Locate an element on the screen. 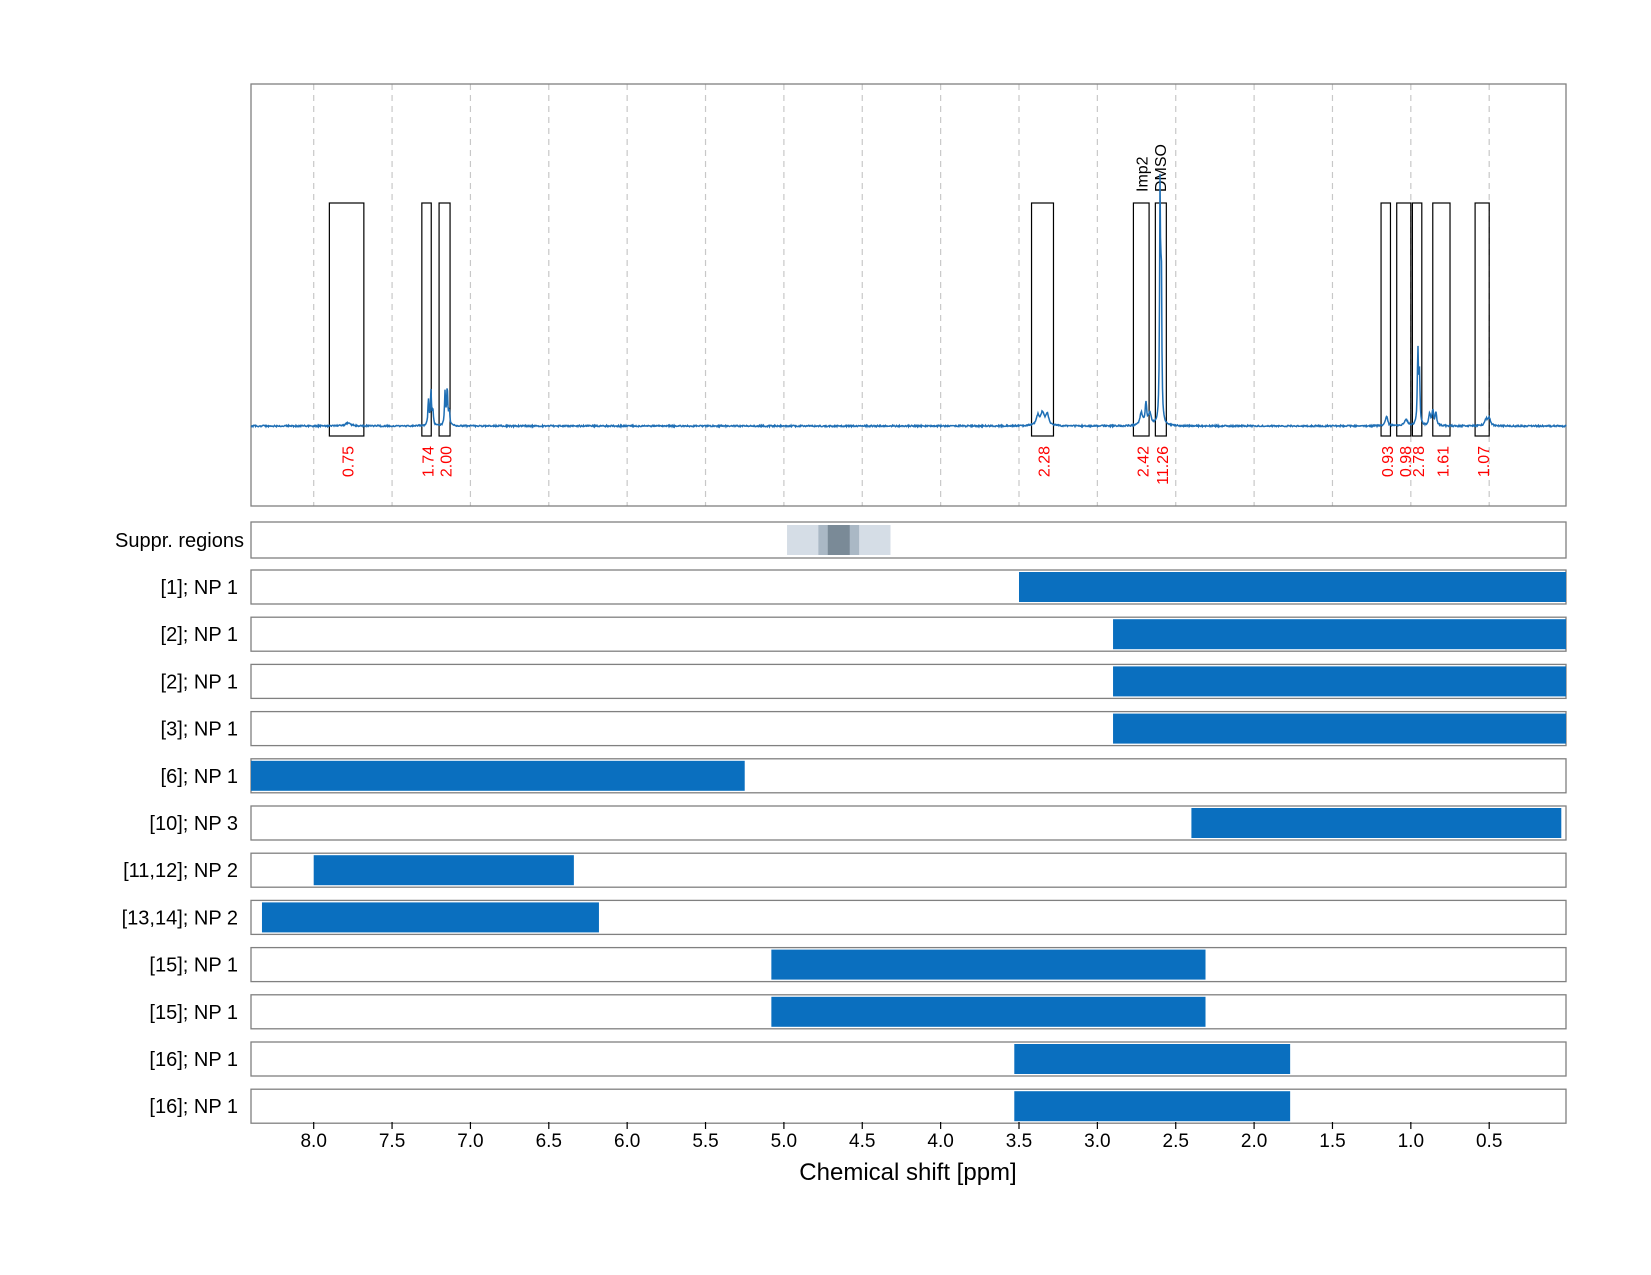 The height and width of the screenshot is (1275, 1651). x-tick-label: 6.0 is located at coordinates (627, 1141).